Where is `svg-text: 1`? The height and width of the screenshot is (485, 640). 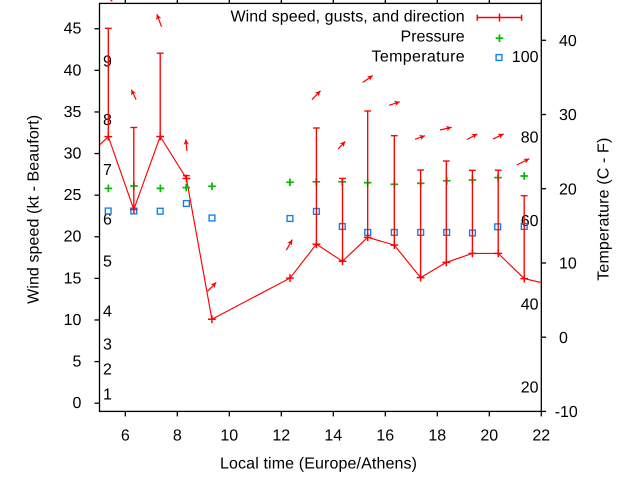
svg-text: 1 is located at coordinates (107, 395).